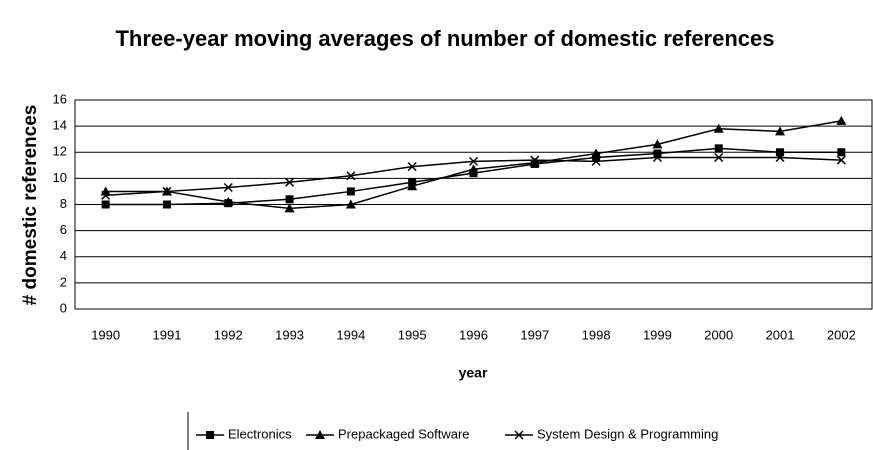 The height and width of the screenshot is (450, 873). Describe the element at coordinates (473, 334) in the screenshot. I see `x-tick-label: 1996` at that location.